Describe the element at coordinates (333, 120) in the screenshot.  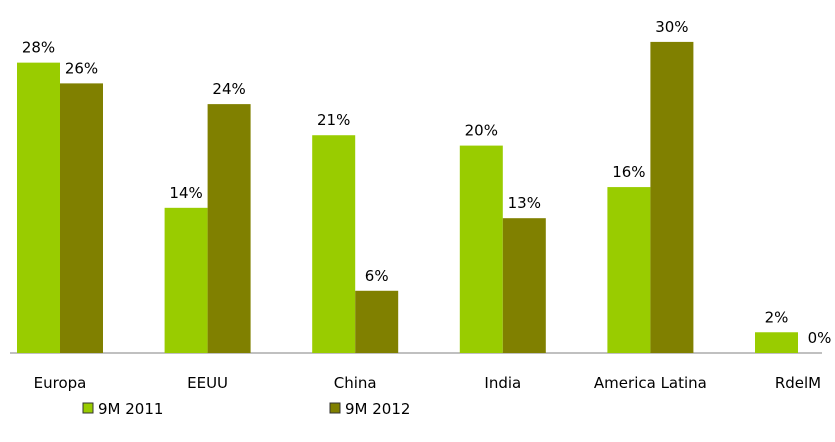
I see `data-label: 21%` at that location.